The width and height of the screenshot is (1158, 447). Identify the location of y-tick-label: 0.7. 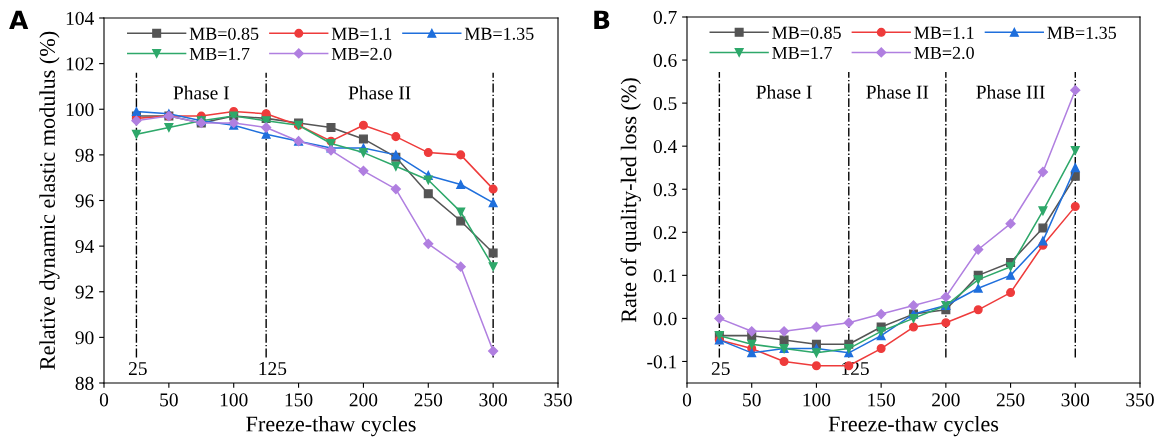
(665, 17).